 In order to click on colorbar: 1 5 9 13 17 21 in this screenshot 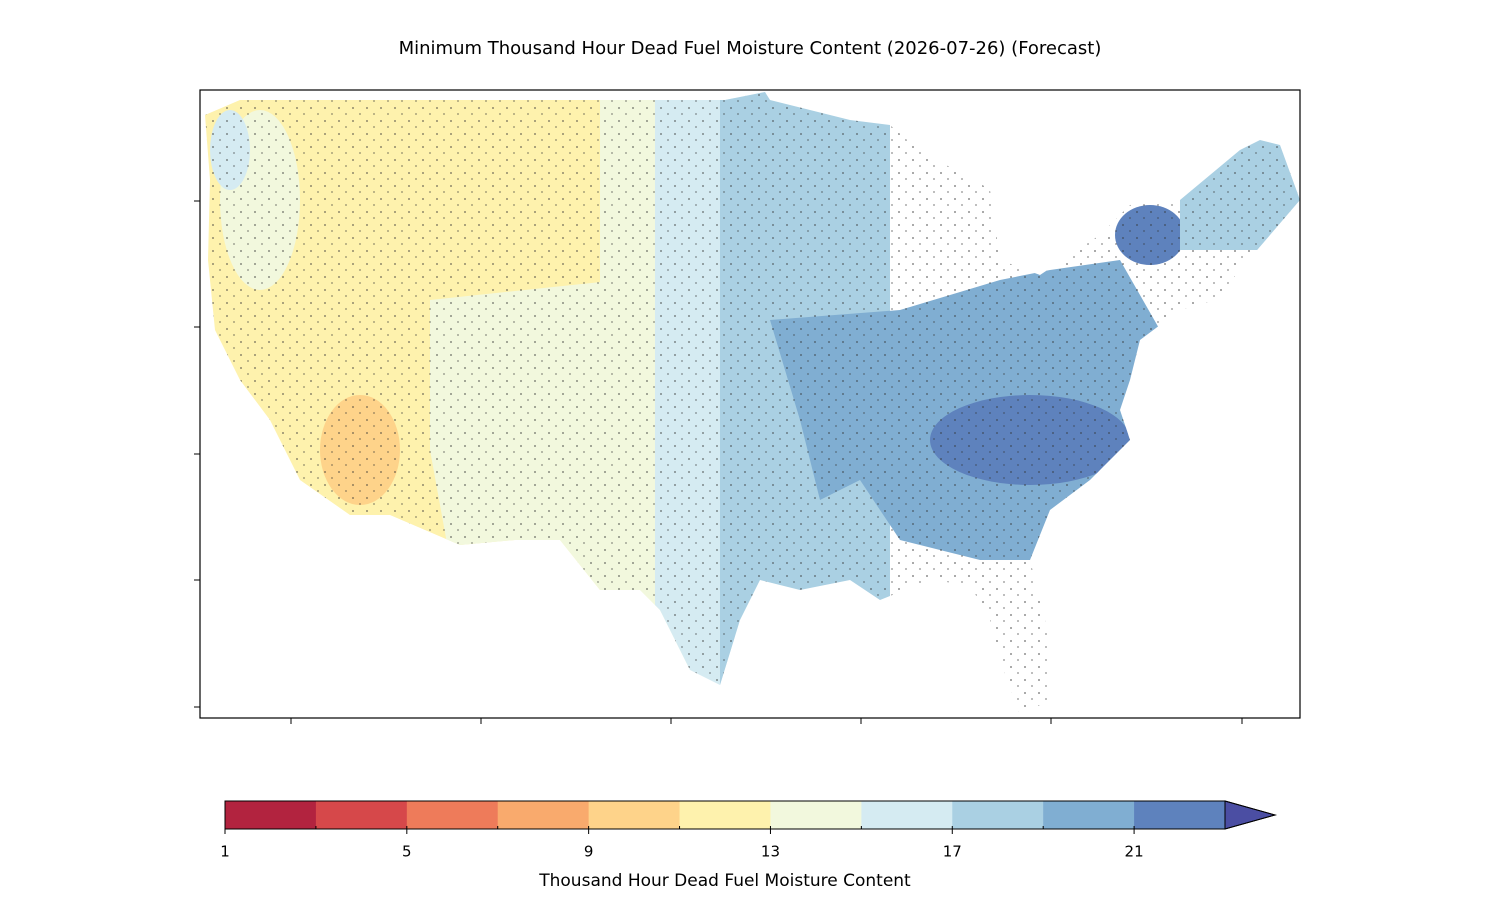, I will do `click(748, 830)`.